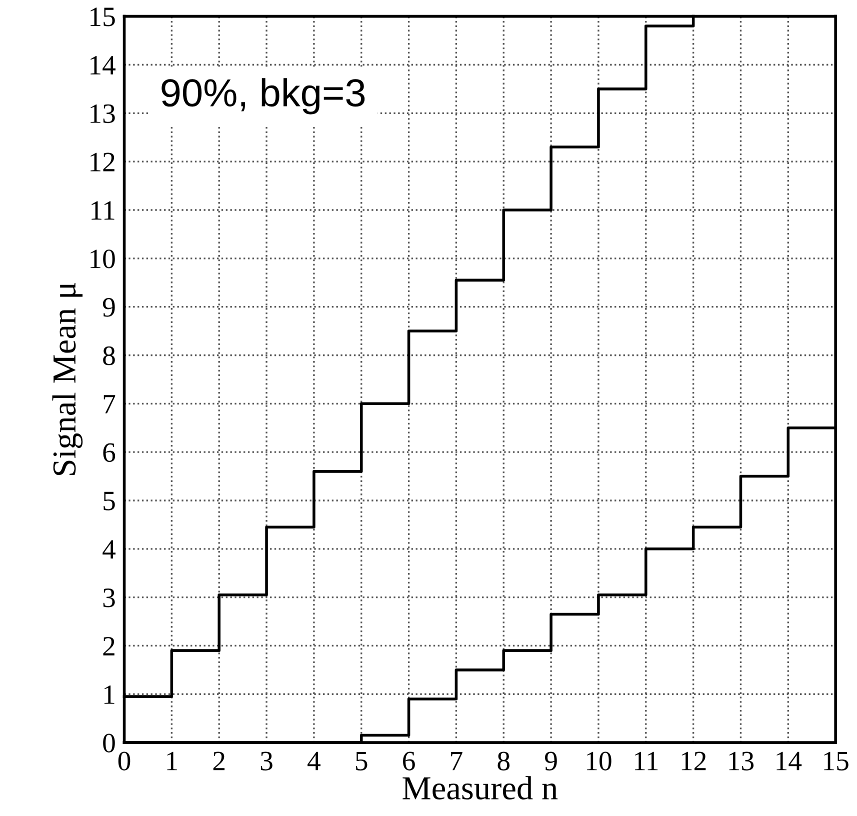 The image size is (857, 816). I want to click on x-tick-label: 14, so click(789, 761).